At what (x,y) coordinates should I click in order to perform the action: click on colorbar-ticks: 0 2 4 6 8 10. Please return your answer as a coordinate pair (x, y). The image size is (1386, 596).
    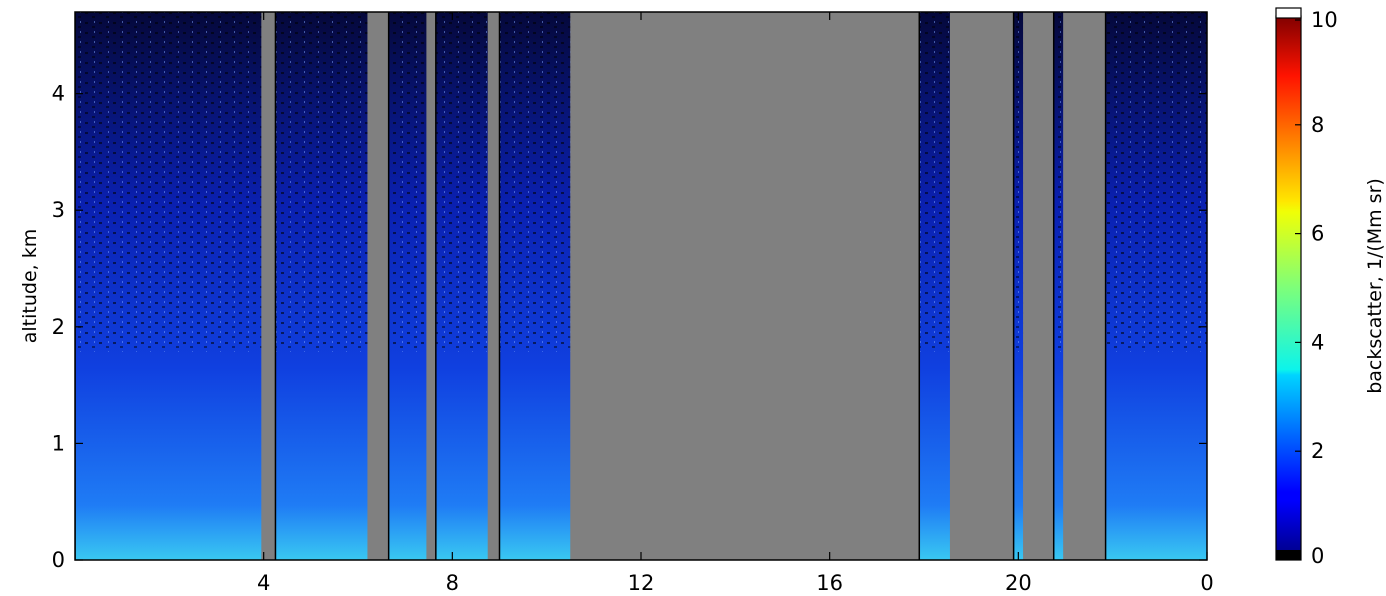
    Looking at the image, I should click on (1306, 287).